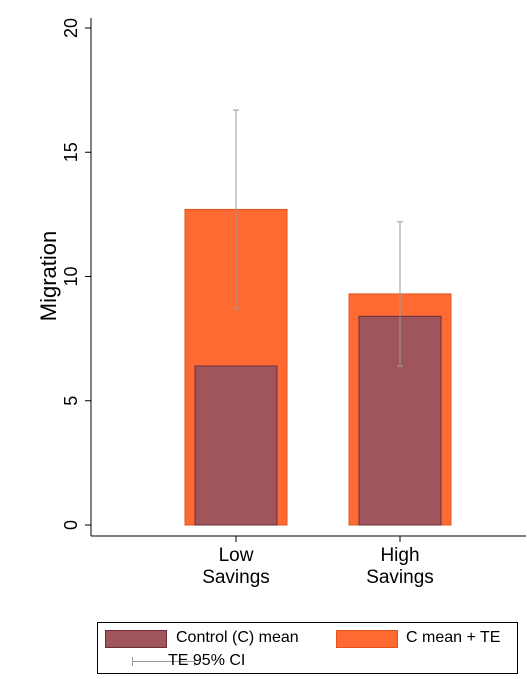 The image size is (527, 679). What do you see at coordinates (367, 639) in the screenshot?
I see `legend-swatch-c-mean-te` at bounding box center [367, 639].